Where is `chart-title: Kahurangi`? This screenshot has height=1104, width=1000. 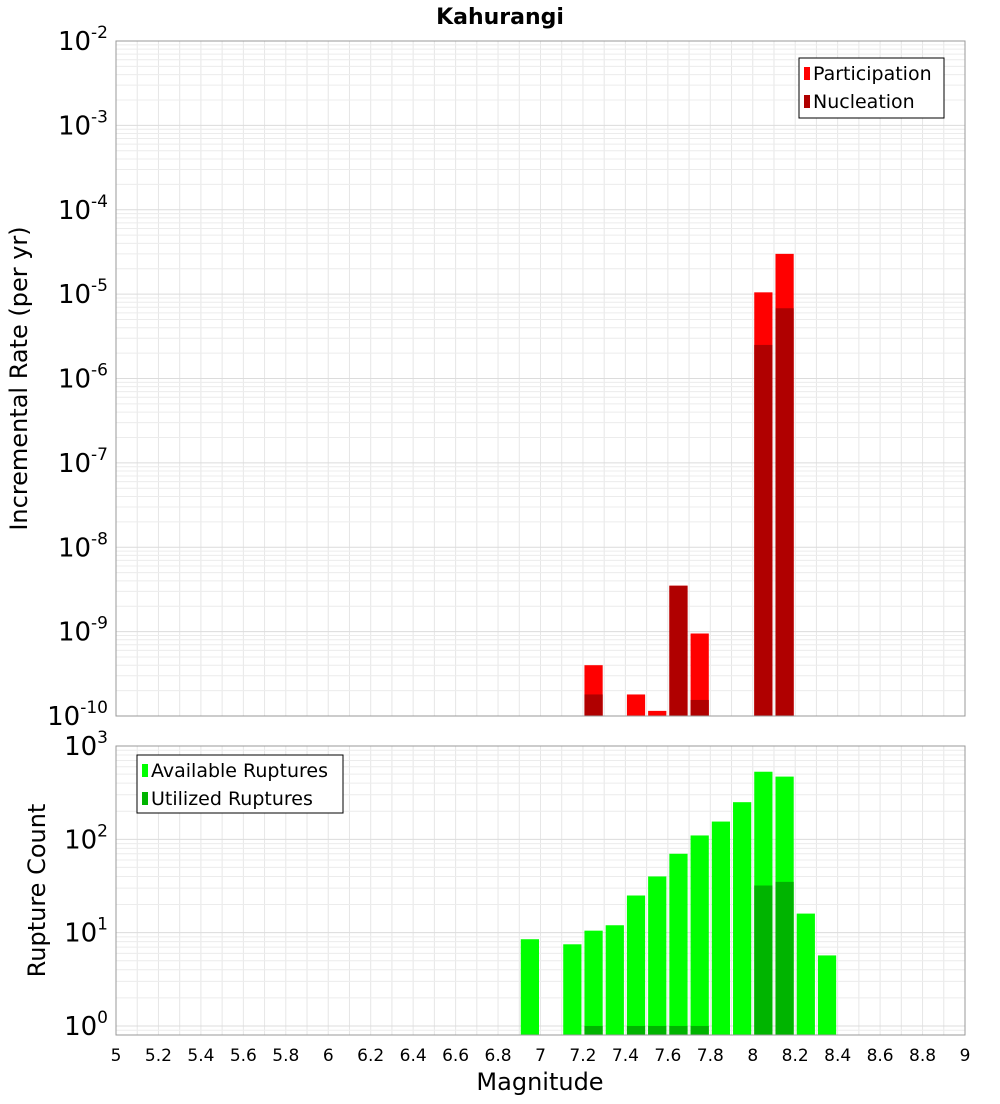 chart-title: Kahurangi is located at coordinates (500, 17).